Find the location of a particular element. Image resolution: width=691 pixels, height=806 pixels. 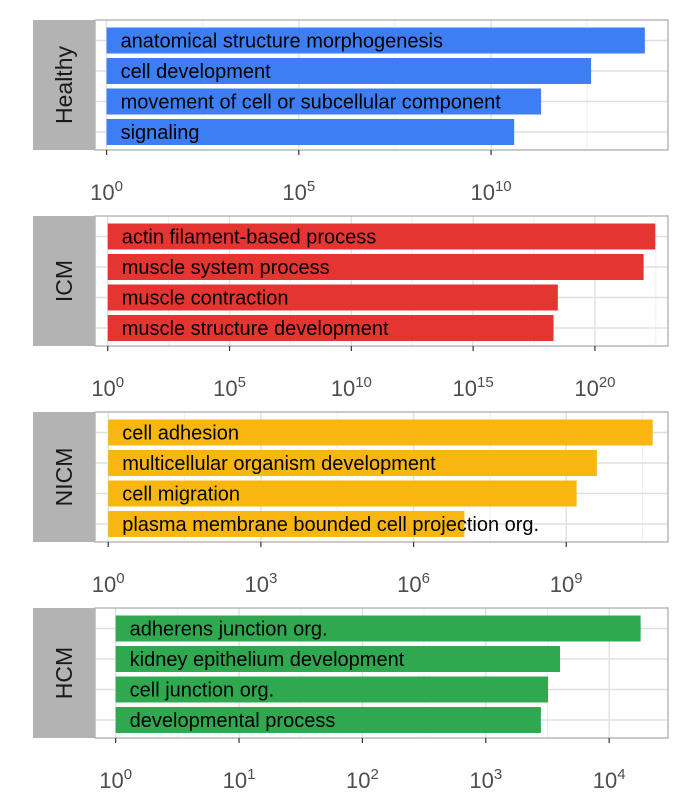

tick-label: 10¹⁵ is located at coordinates (473, 387).